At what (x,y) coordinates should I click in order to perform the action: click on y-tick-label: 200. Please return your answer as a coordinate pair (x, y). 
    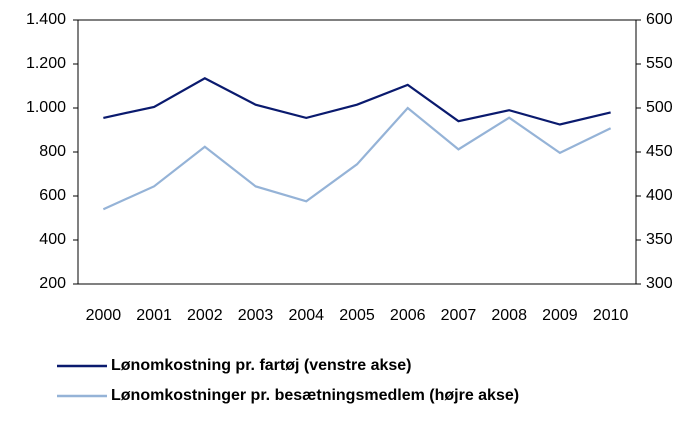
    Looking at the image, I should click on (52, 283).